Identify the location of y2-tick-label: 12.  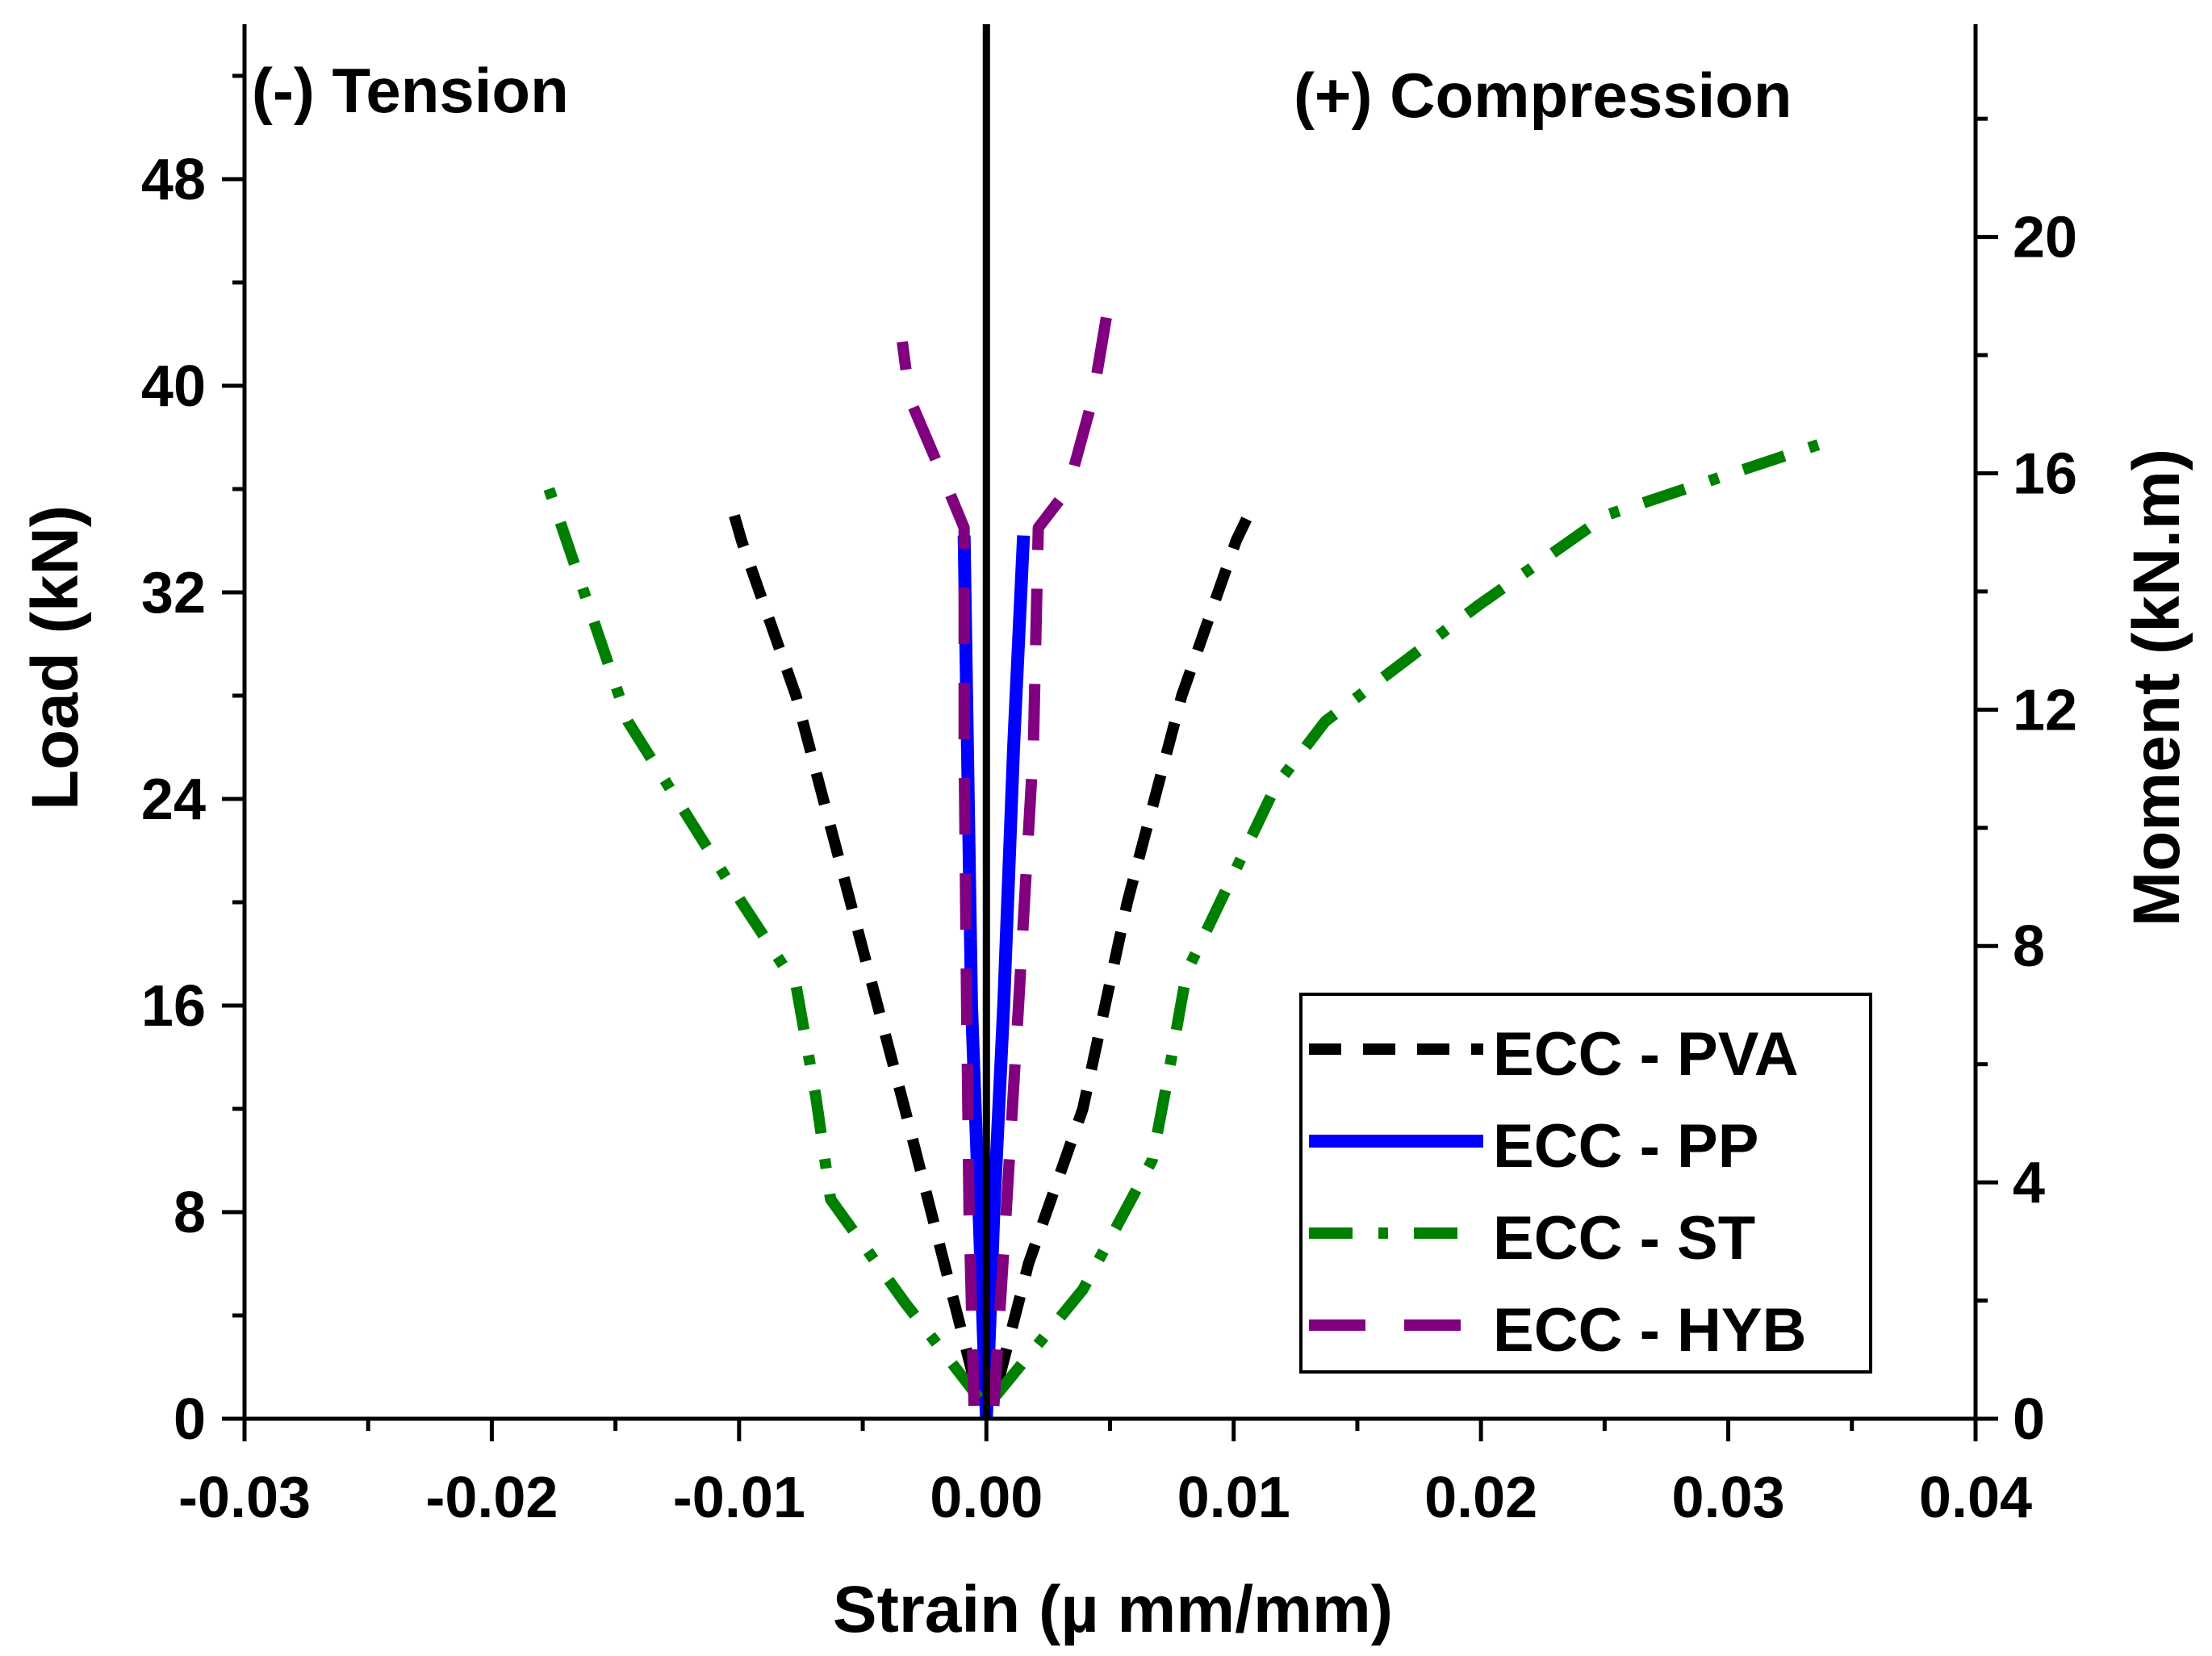
(2045, 710).